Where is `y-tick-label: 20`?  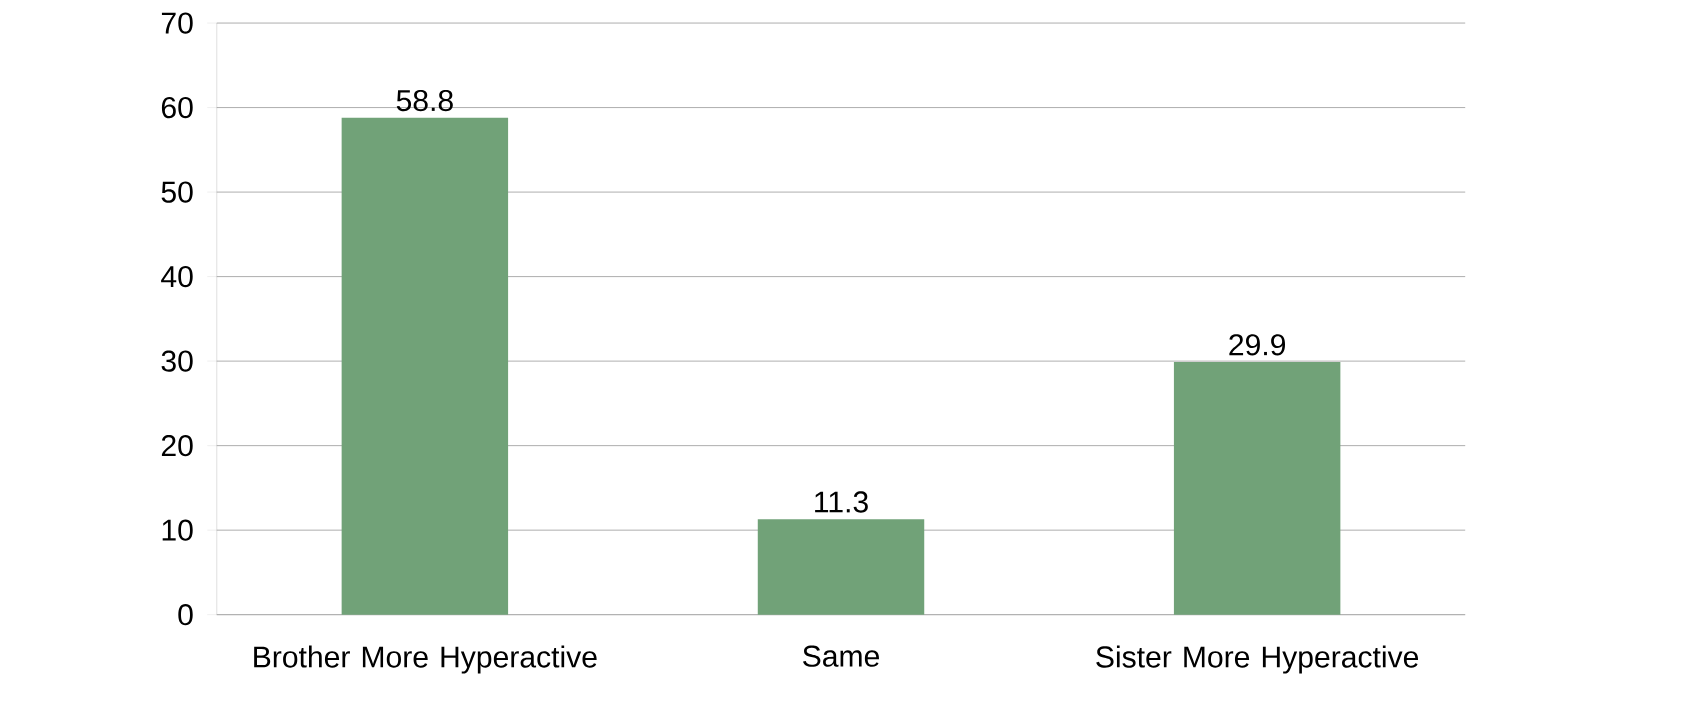
y-tick-label: 20 is located at coordinates (177, 445).